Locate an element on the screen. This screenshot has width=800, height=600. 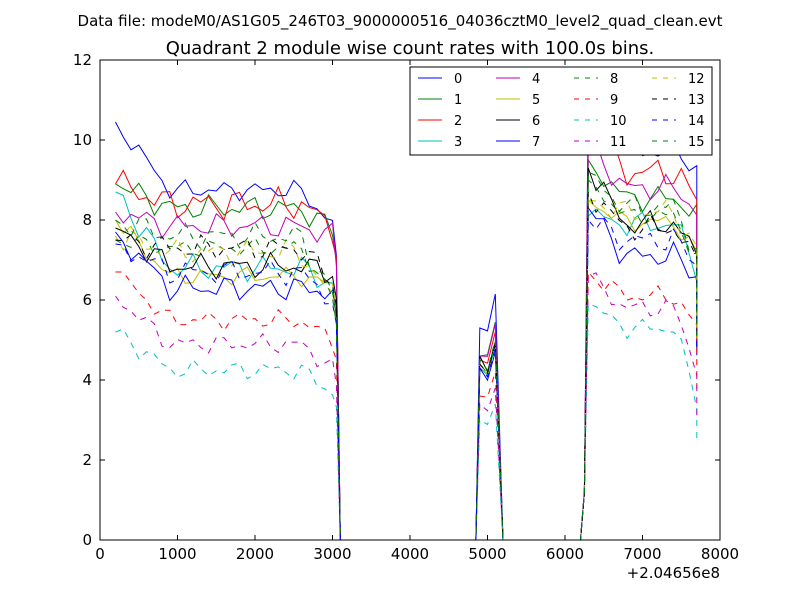
x-tick-label: 4000 is located at coordinates (410, 554).